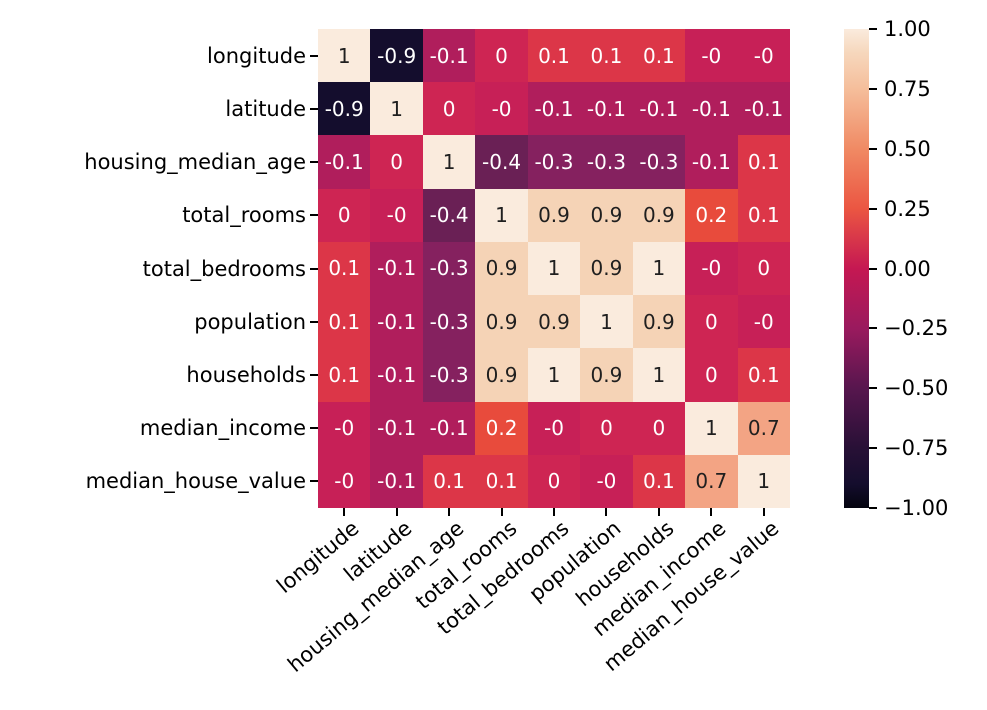 This screenshot has height=710, width=987. What do you see at coordinates (344, 162) in the screenshot?
I see `heatmap-cell-housing_median_age-longitude: -0.1` at bounding box center [344, 162].